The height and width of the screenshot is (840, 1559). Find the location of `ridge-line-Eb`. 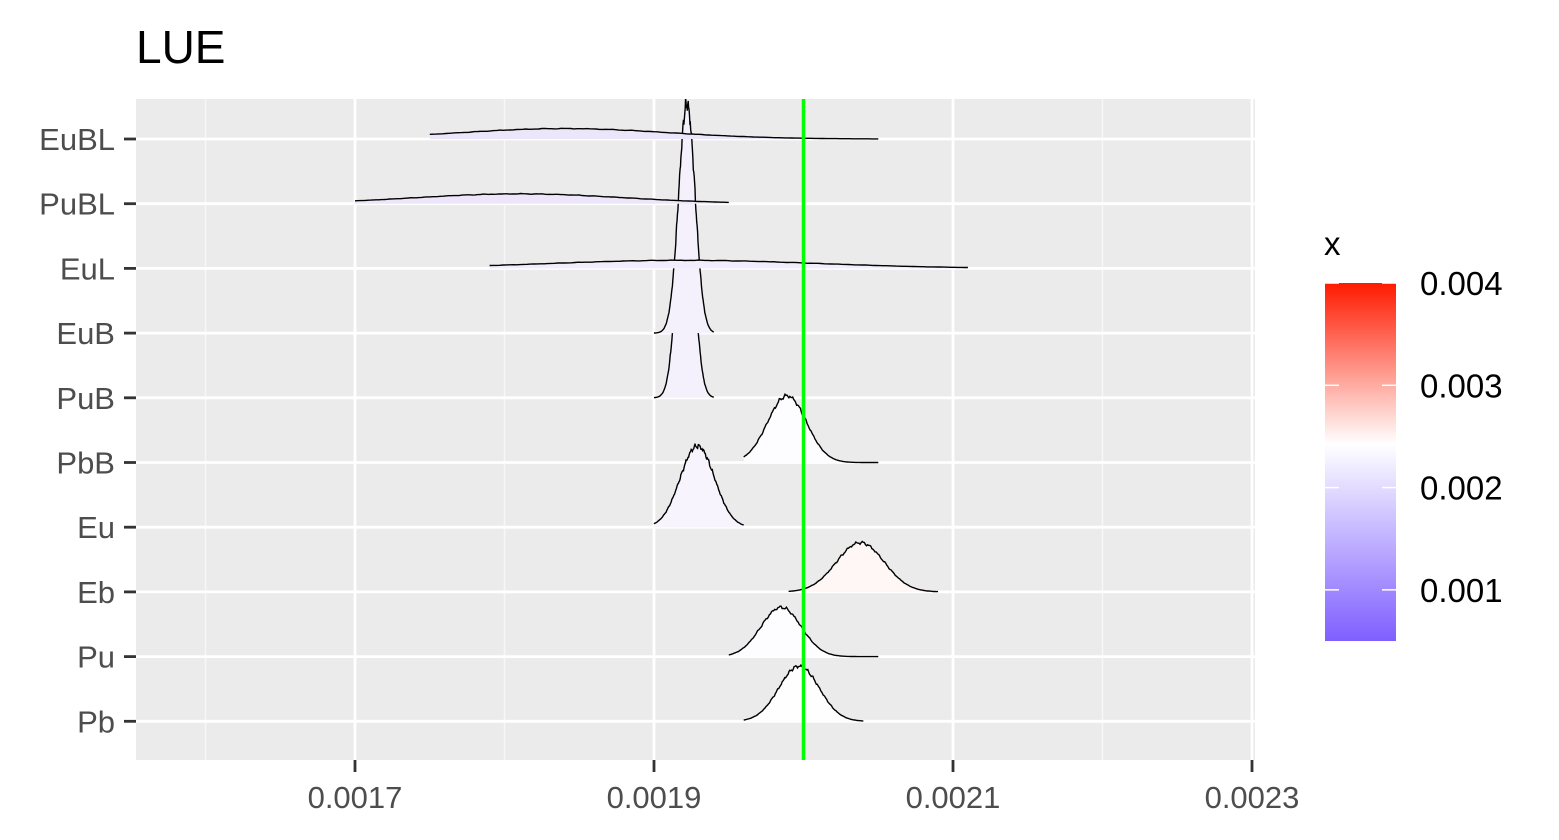

ridge-line-Eb is located at coordinates (863, 566).